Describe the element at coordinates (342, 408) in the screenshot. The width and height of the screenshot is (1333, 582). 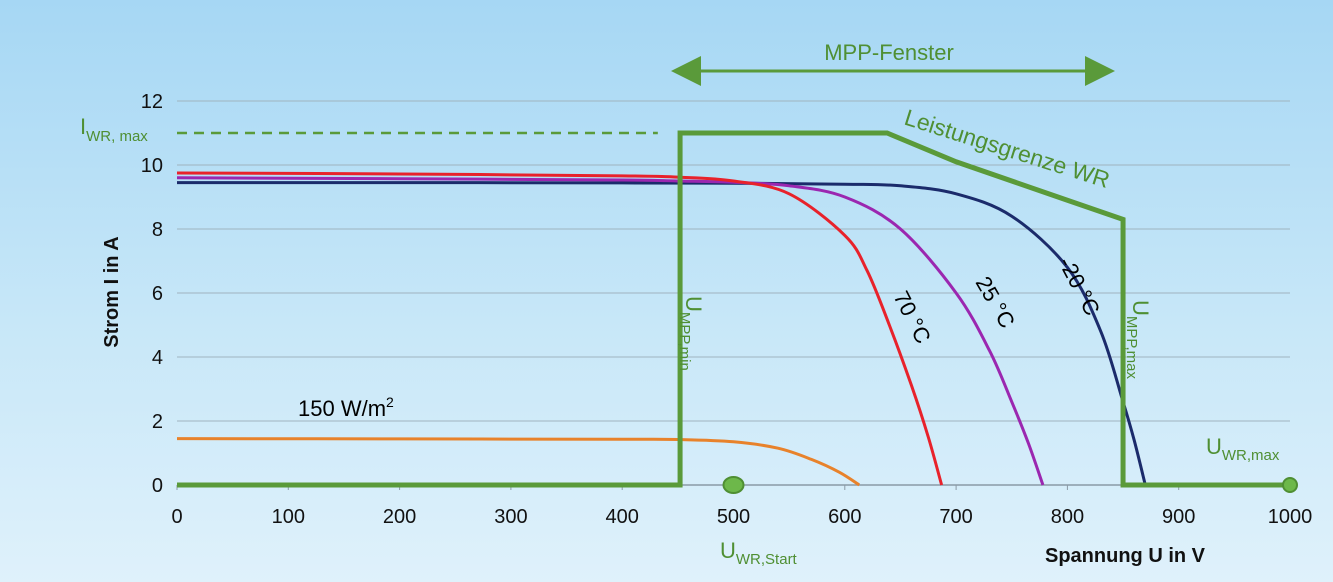
I see `series-label-150-main: 150 W/m` at that location.